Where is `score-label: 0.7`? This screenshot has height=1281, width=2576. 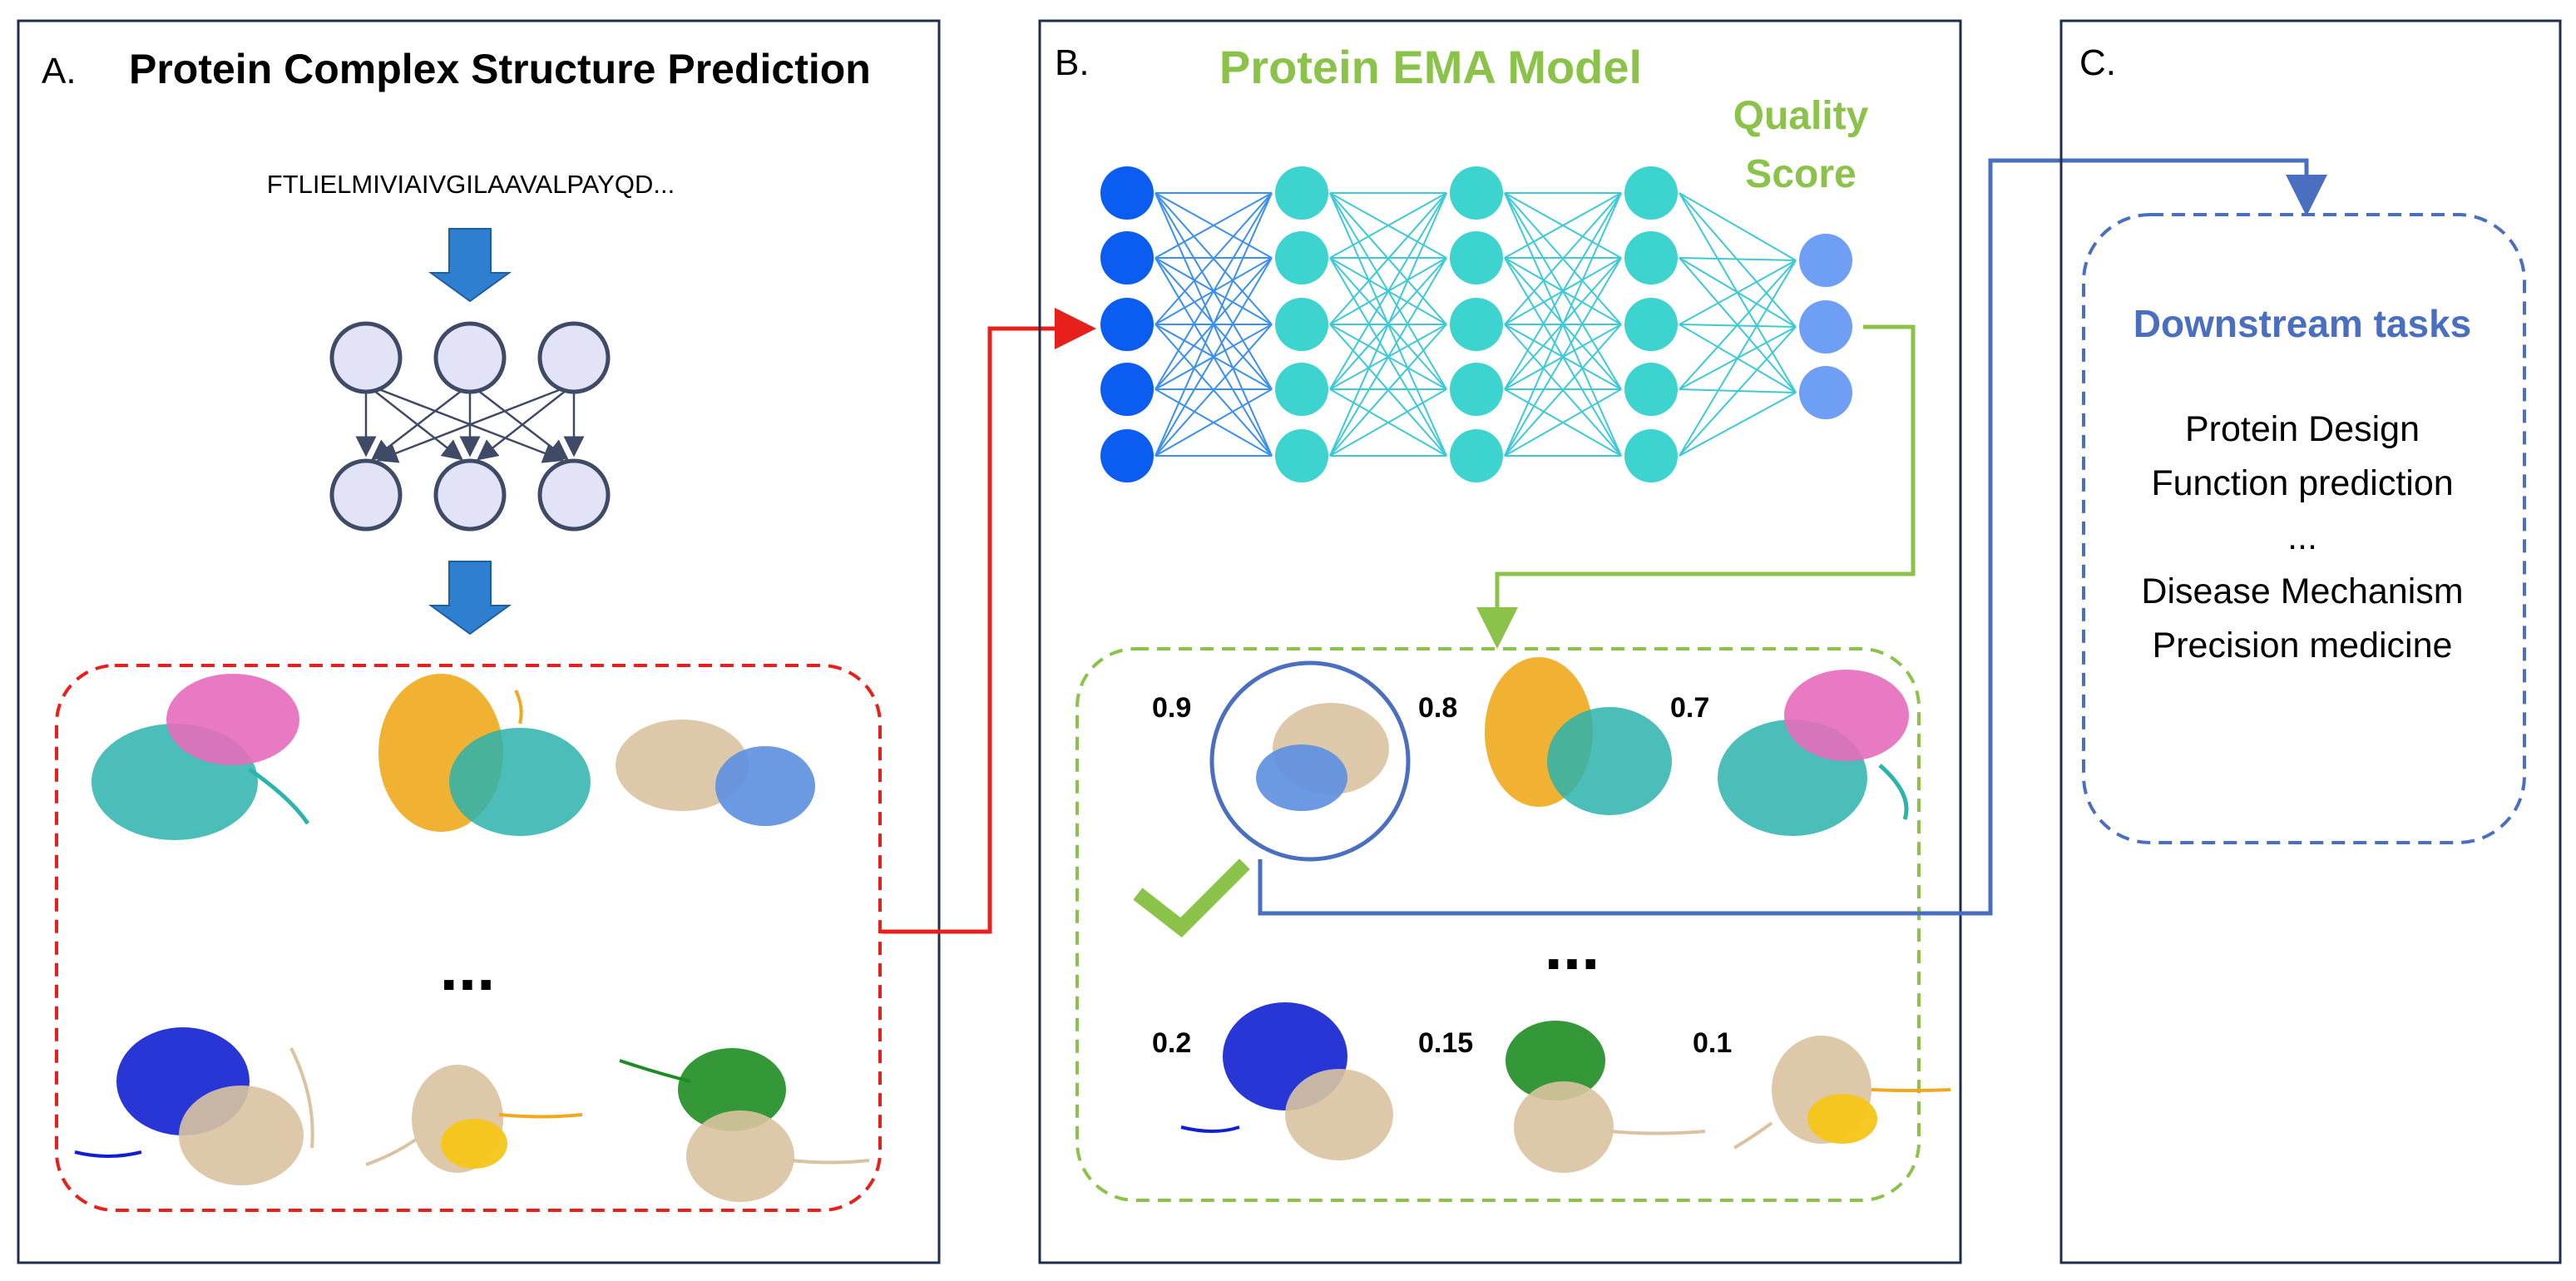 score-label: 0.7 is located at coordinates (1689, 708).